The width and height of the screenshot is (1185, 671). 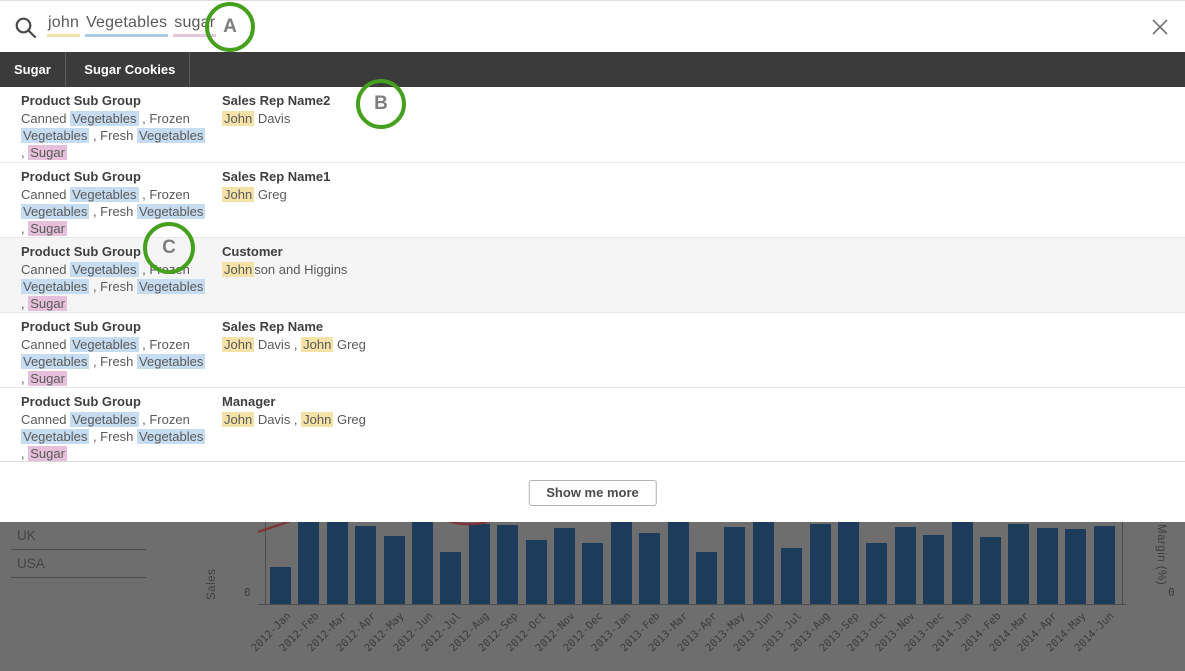 What do you see at coordinates (381, 104) in the screenshot?
I see `annotation-circle-b: B` at bounding box center [381, 104].